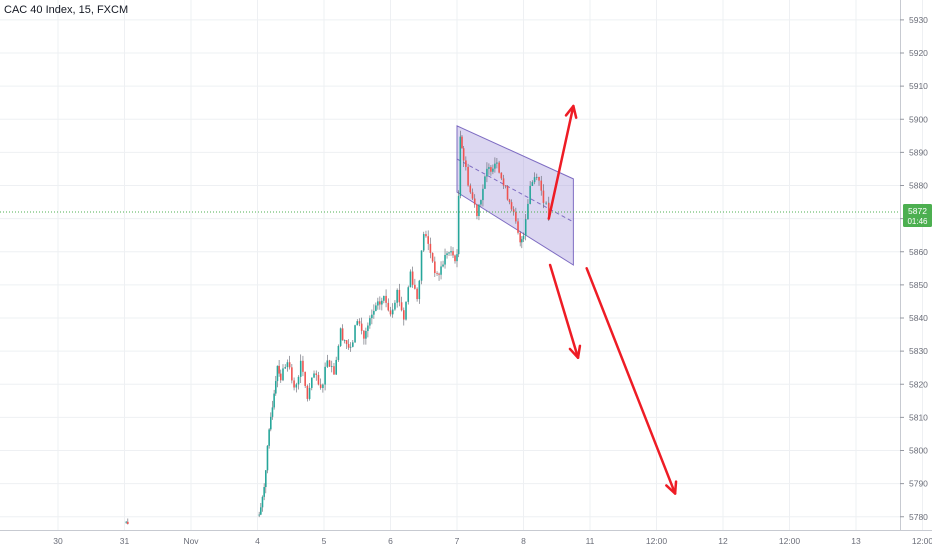 Image resolution: width=932 pixels, height=555 pixels. Describe the element at coordinates (66, 10) in the screenshot. I see `chart-title: CAC 40 Index, 15, FXCM` at that location.